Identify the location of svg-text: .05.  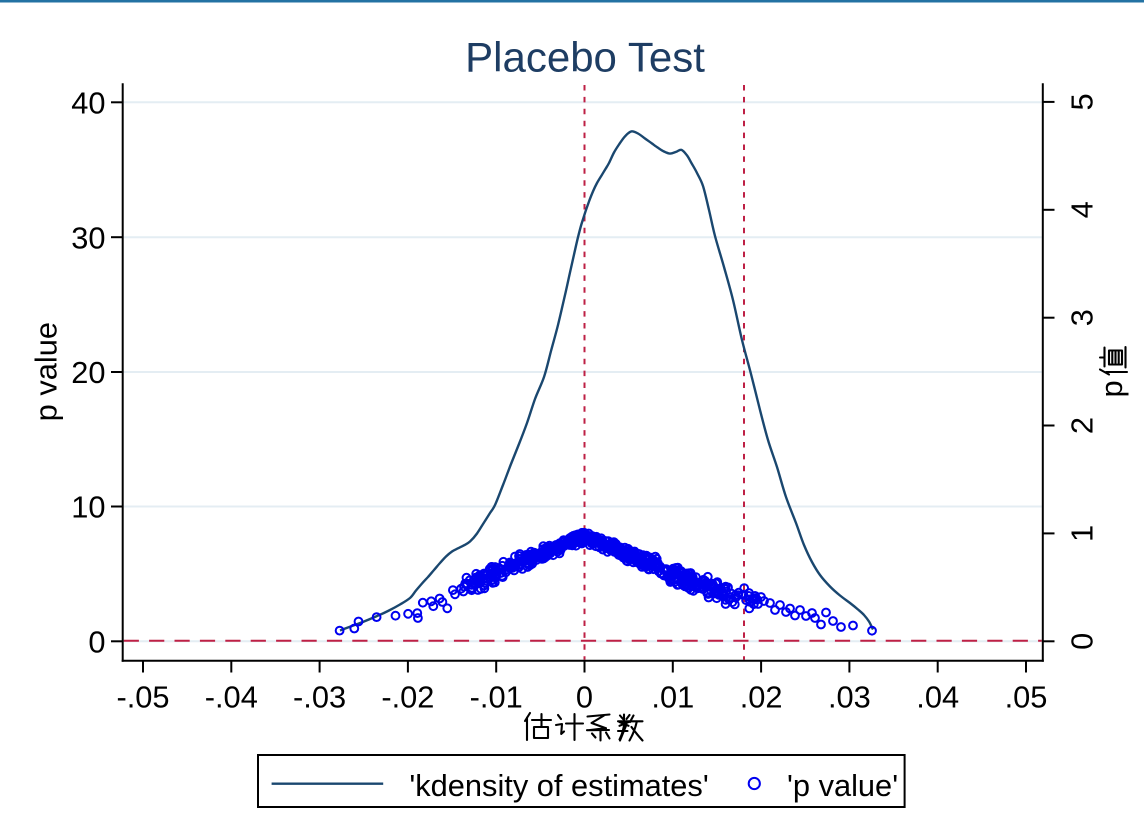
(1026, 697).